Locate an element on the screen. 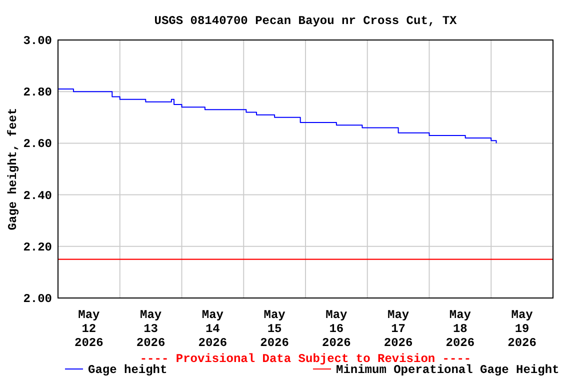 This screenshot has height=384, width=576. y-tick-label: 2.00 is located at coordinates (37, 299).